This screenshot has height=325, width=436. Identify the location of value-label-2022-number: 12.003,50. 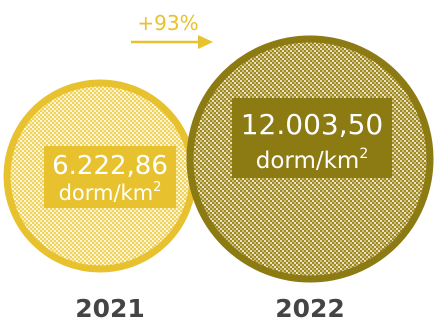
(312, 124).